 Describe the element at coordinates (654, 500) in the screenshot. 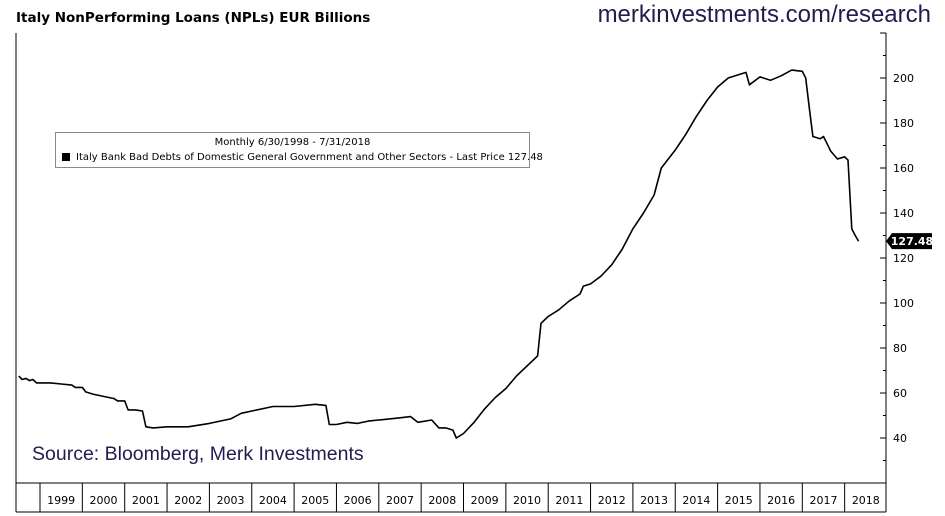

I see `x-tick-label: 2013` at that location.